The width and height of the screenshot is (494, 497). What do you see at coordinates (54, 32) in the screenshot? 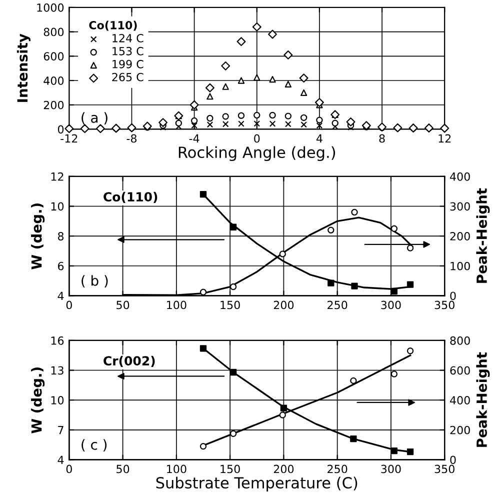
I see `y-tick-label: 800` at bounding box center [54, 32].